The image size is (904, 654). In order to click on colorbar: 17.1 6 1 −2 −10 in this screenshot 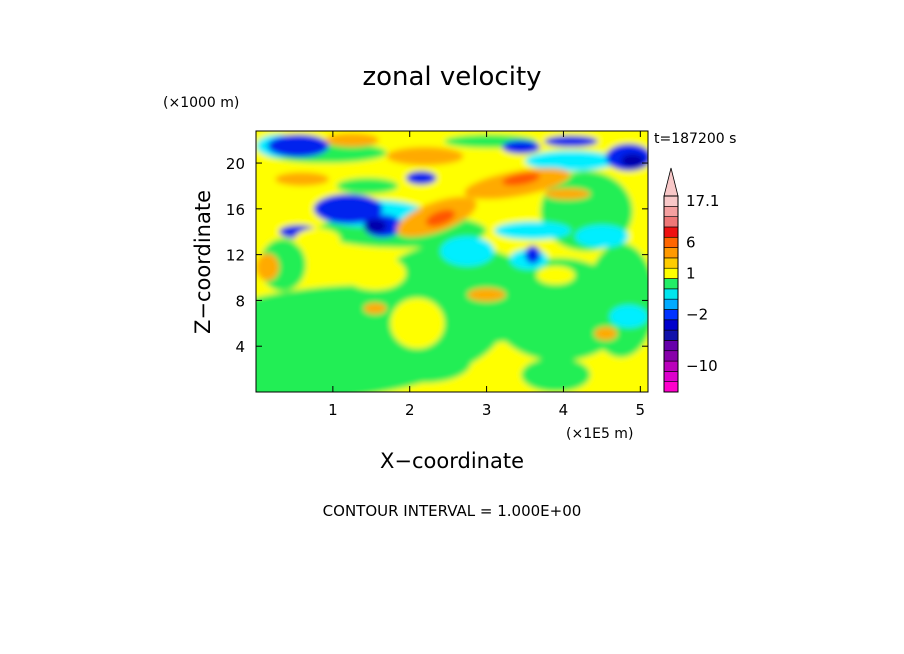, I will do `click(691, 280)`.